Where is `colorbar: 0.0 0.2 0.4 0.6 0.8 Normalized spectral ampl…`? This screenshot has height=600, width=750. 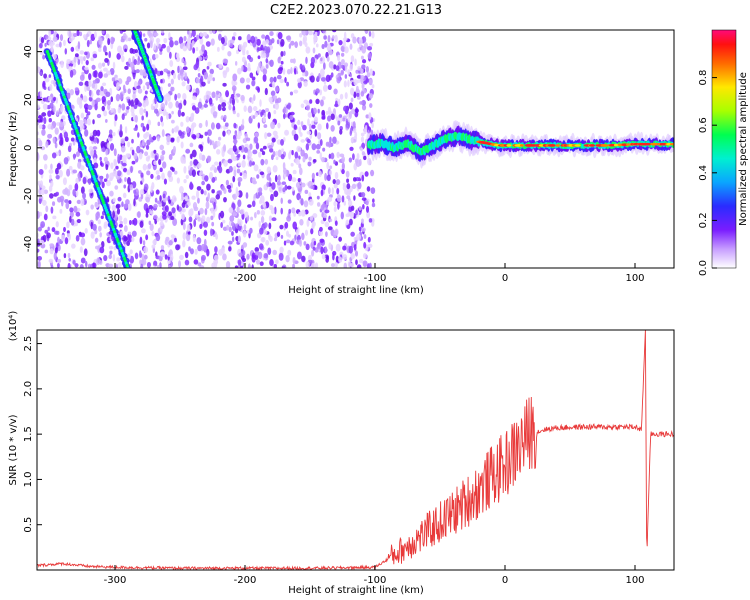
colorbar: 0.0 0.2 0.4 0.6 0.8 Normalized spectral ampl… is located at coordinates (723, 152).